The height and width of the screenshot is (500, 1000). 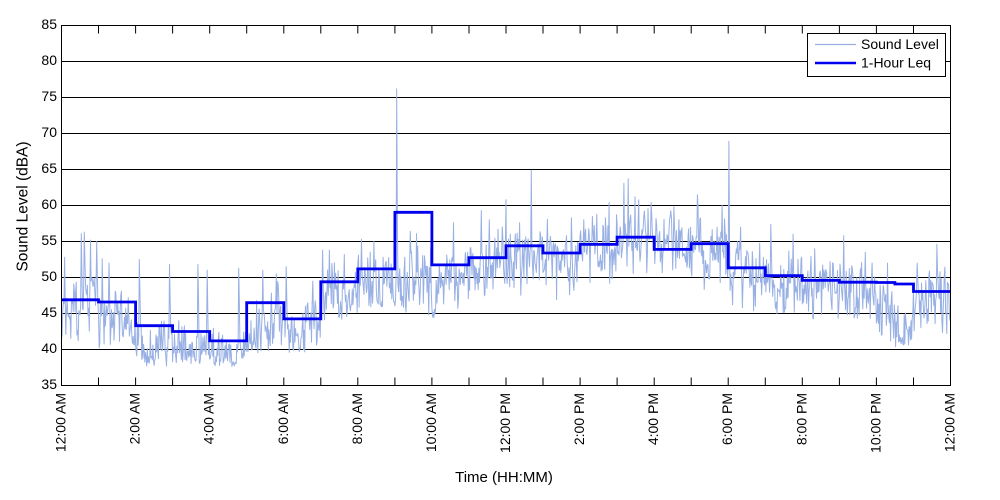 I want to click on svg-text: 10:00 PM, so click(x=875, y=423).